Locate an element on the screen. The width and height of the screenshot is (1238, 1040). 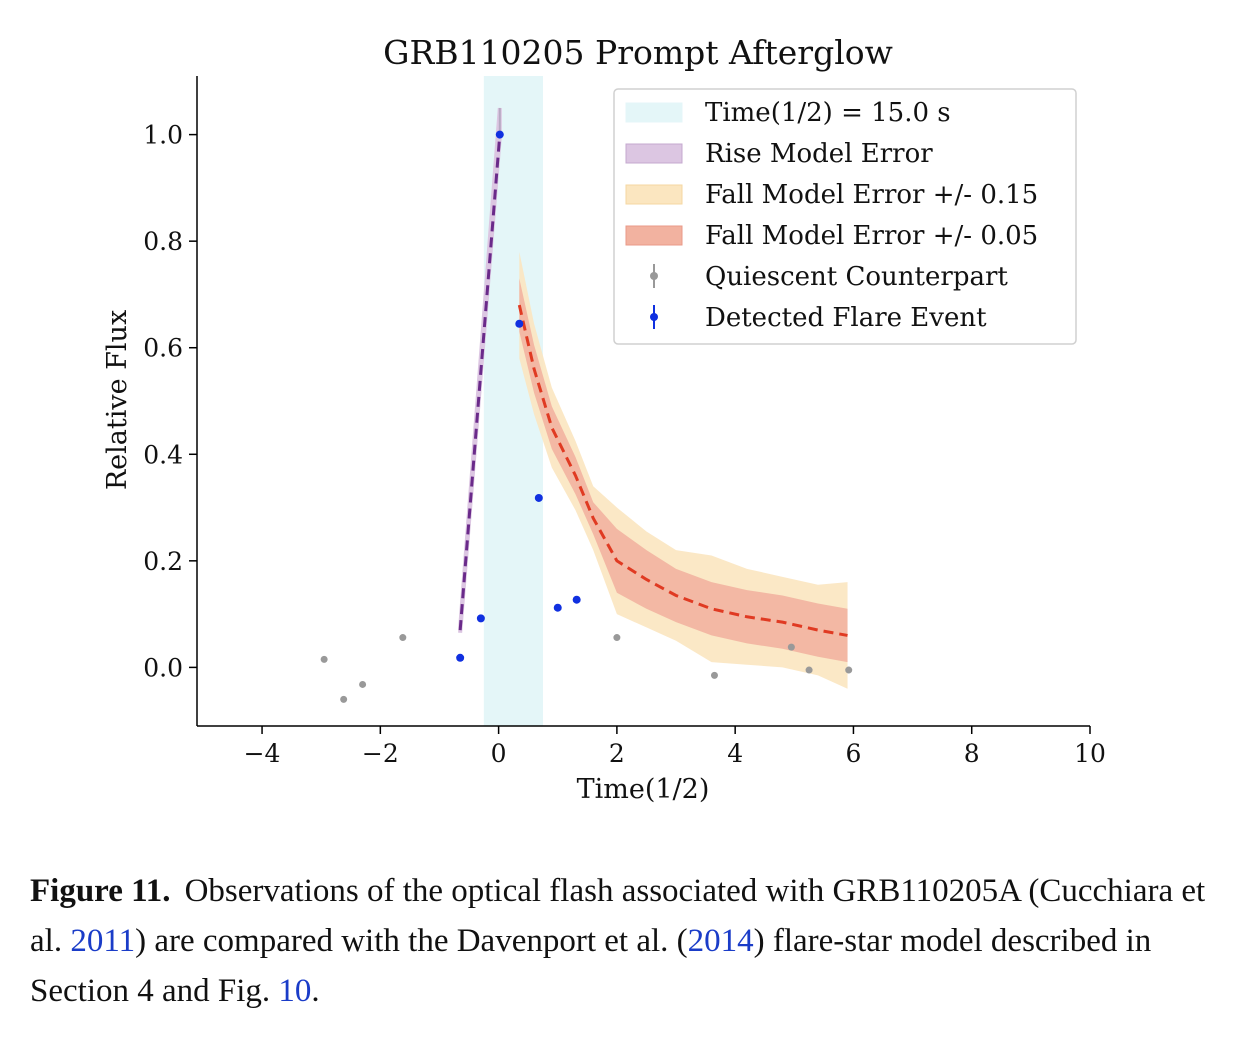
y-tick-label: 0.4 is located at coordinates (163, 454).